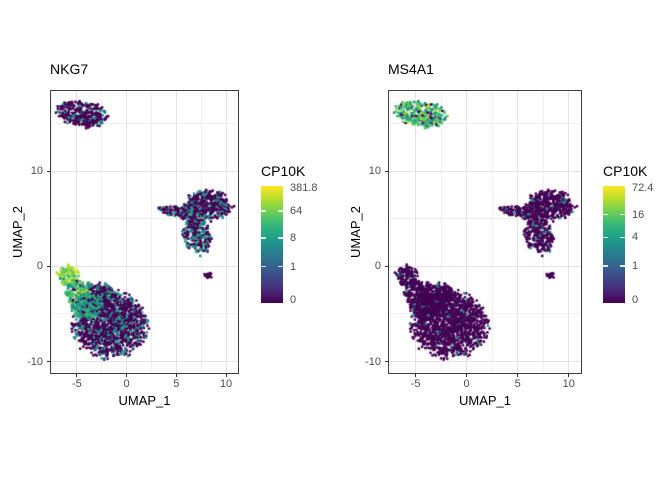  Describe the element at coordinates (304, 188) in the screenshot. I see `colorbar-tick-label: 381.8` at that location.